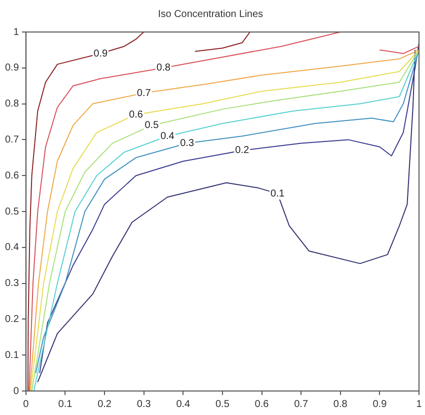  I want to click on chart-title: Iso Concentration Lines, so click(211, 14).